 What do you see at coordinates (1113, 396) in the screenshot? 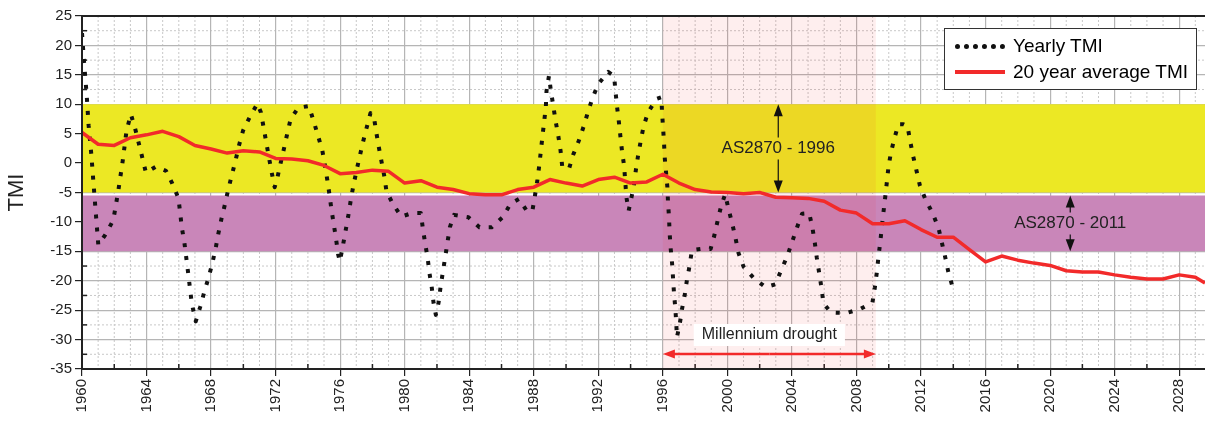
I see `x-tick-label: 2024` at bounding box center [1113, 396].